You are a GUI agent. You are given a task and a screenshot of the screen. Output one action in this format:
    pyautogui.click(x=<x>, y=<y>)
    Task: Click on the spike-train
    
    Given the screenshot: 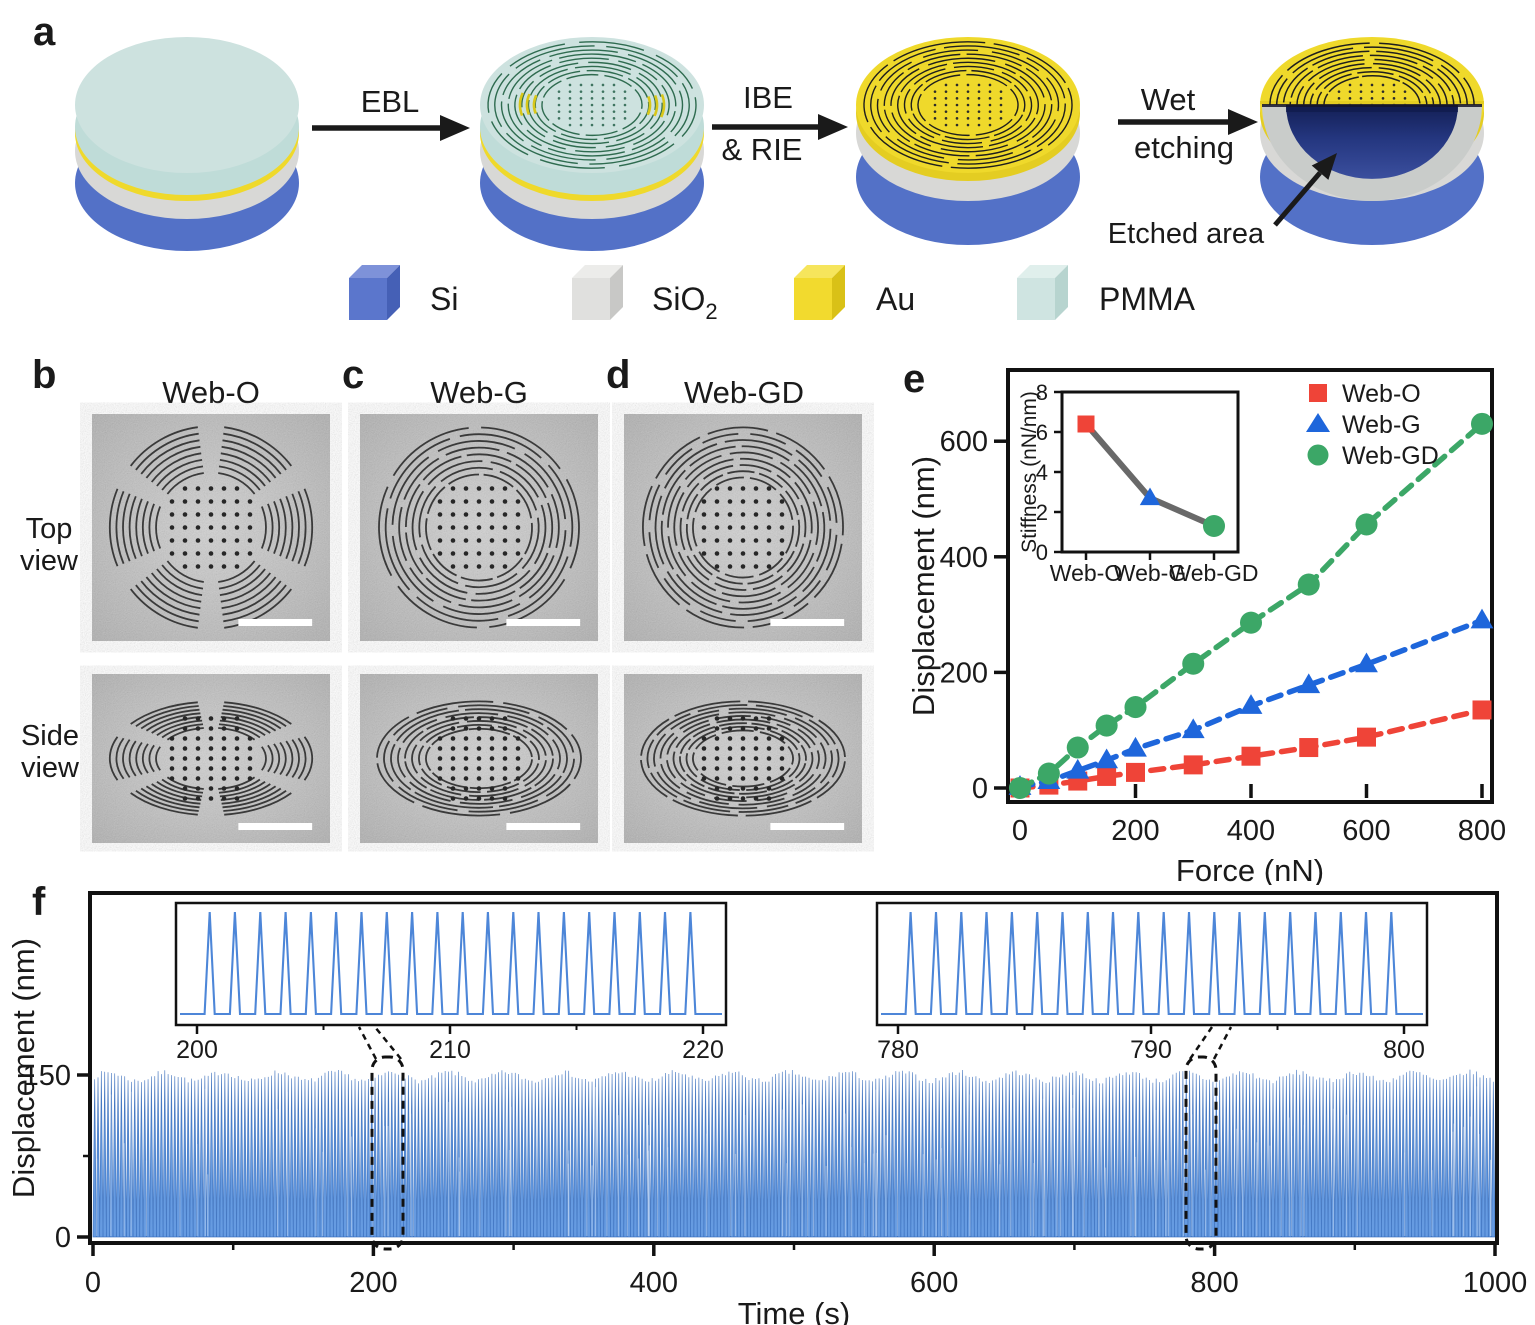 What is the action you would take?
    pyautogui.click(x=793, y=1153)
    